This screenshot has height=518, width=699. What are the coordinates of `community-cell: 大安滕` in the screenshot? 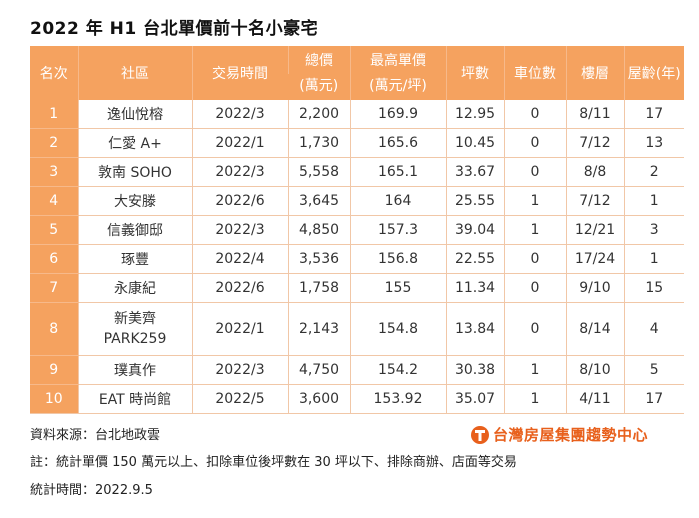 It's located at (134, 201).